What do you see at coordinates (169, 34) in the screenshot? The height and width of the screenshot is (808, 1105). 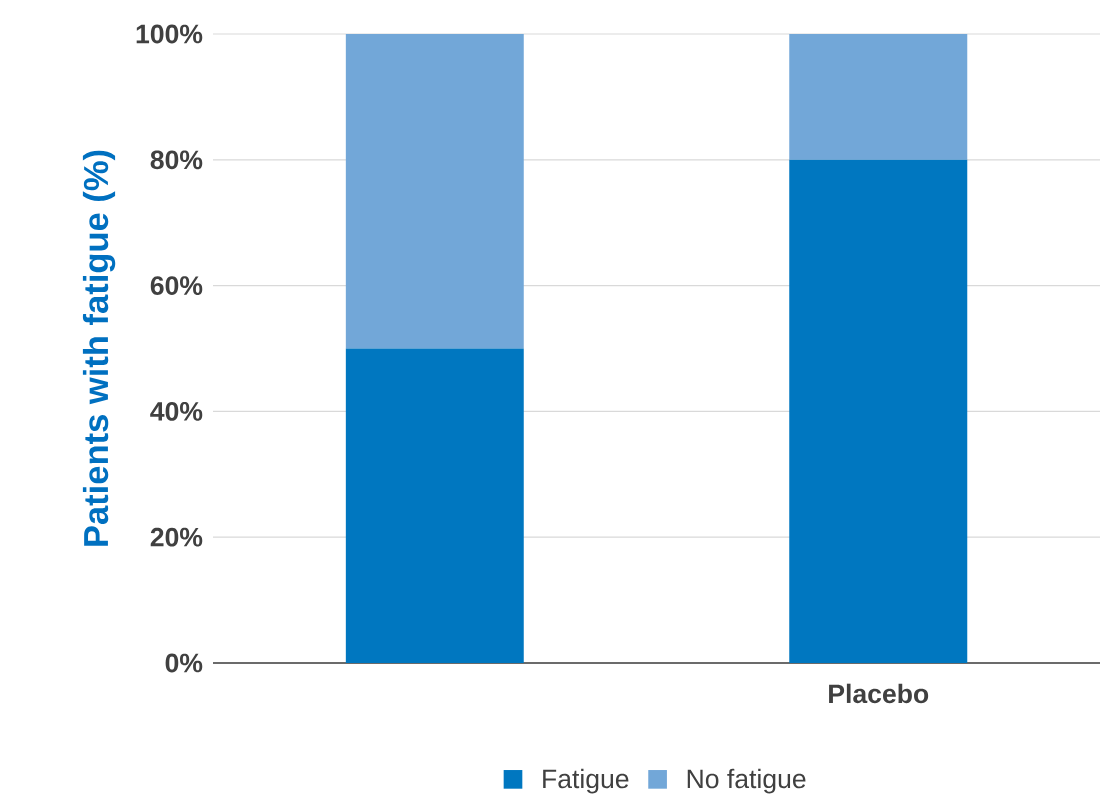 I see `y-tick-label: 100%` at bounding box center [169, 34].